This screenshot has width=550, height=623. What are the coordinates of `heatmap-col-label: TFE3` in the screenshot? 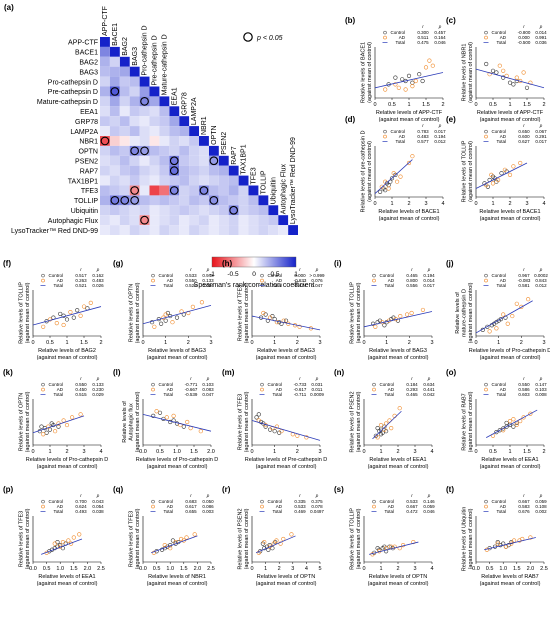 It's located at (254, 175).